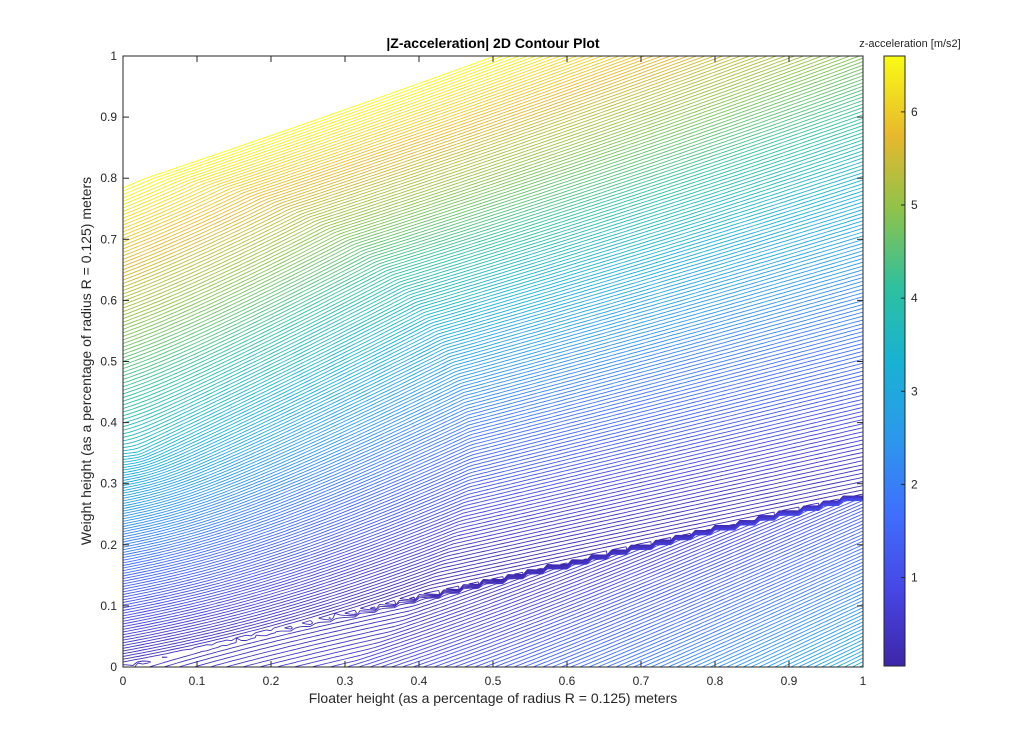  I want to click on colorbar-label: z-acceleration [m/s2], so click(910, 44).